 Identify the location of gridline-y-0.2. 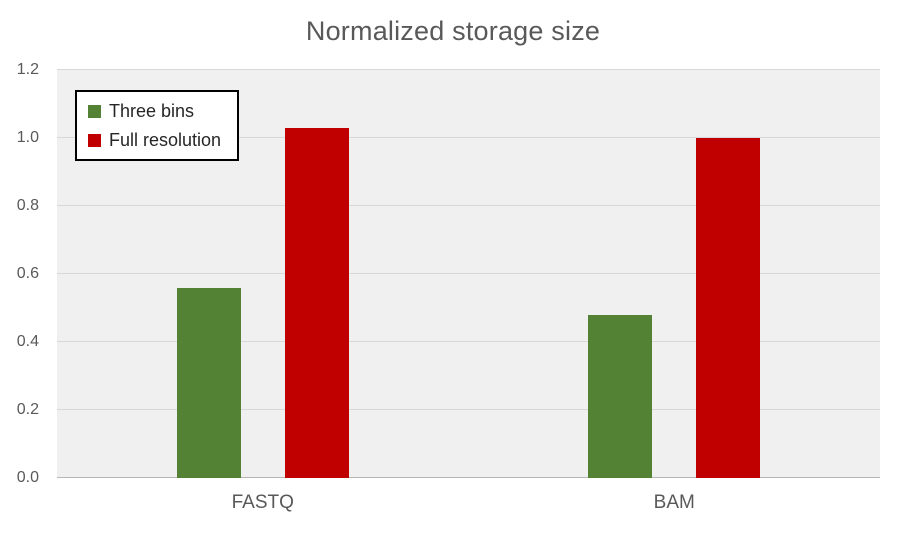
(468, 410).